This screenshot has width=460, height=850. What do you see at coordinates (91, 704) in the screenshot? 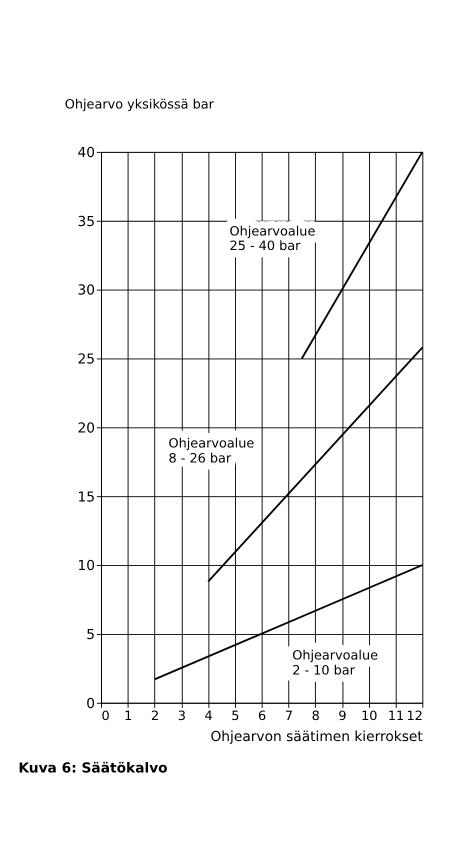
I see `y-tick-label: 0` at bounding box center [91, 704].